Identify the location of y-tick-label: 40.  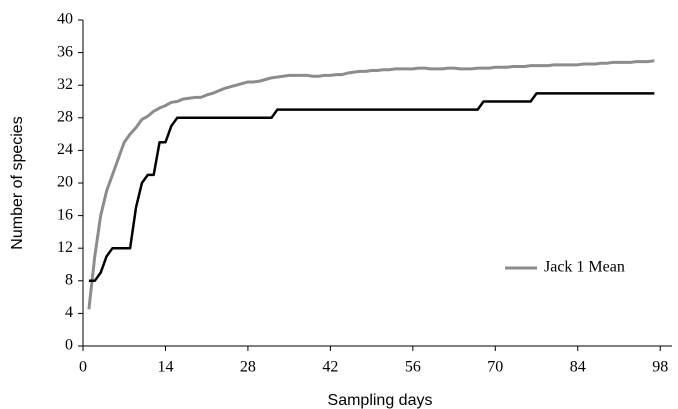
(65, 19).